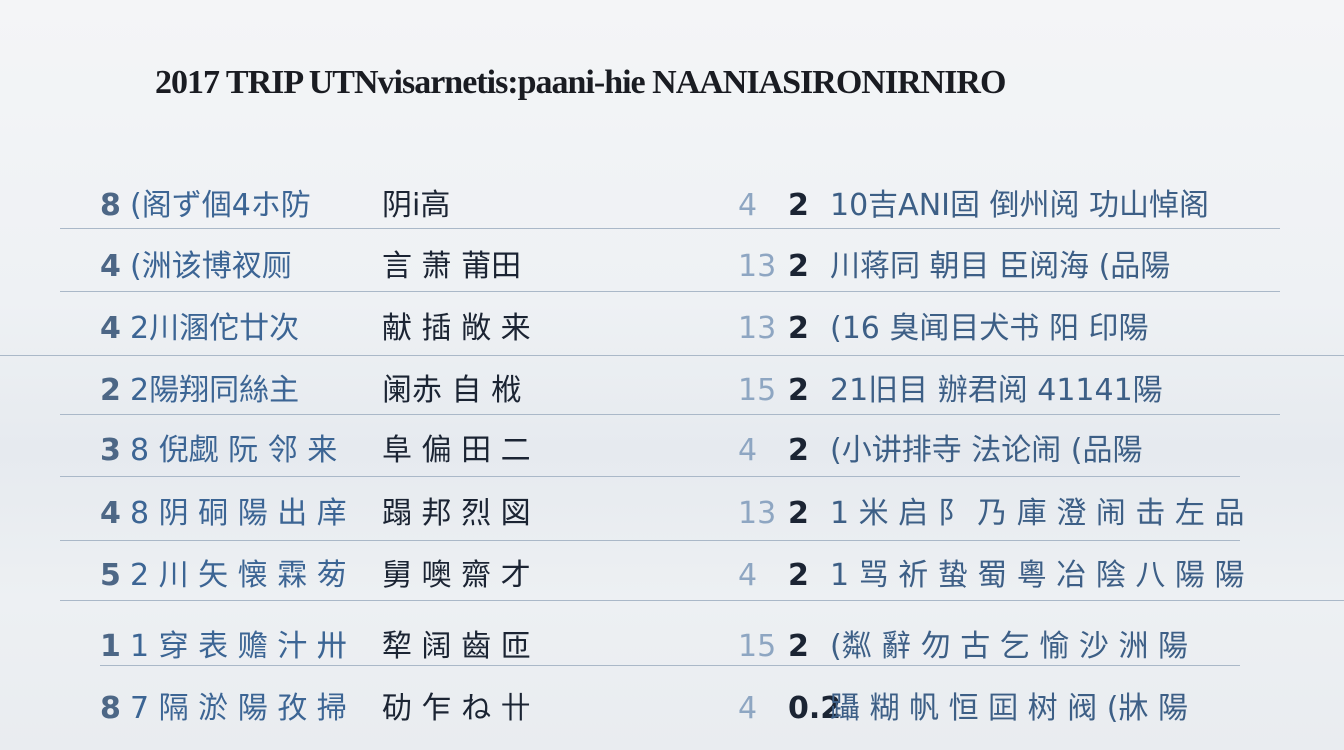 The image size is (1344, 750). Describe the element at coordinates (672, 207) in the screenshot. I see `table-row: 8 (阁ず個4ホ防 阴i高 4 2 10吉ANI固 倒州阅 功山悼阁` at that location.